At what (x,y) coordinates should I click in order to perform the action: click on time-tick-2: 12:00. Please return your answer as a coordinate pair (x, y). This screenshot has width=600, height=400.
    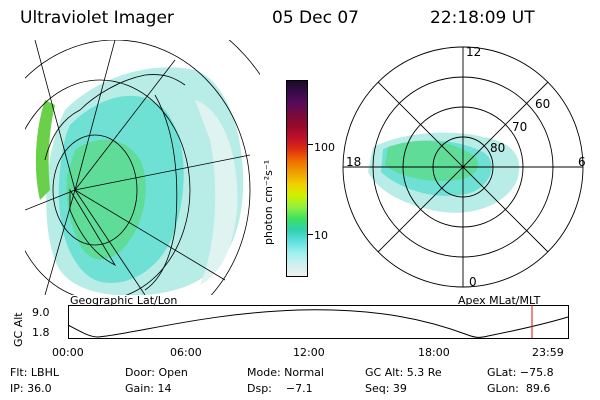
    Looking at the image, I should click on (309, 352).